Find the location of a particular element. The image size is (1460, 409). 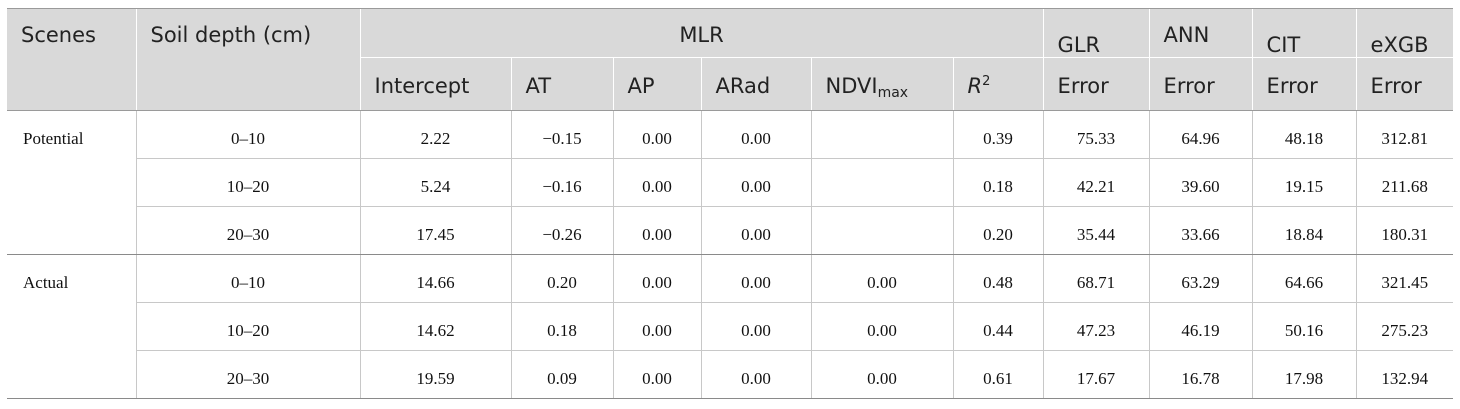

r2-cell: 0.61 is located at coordinates (998, 374).